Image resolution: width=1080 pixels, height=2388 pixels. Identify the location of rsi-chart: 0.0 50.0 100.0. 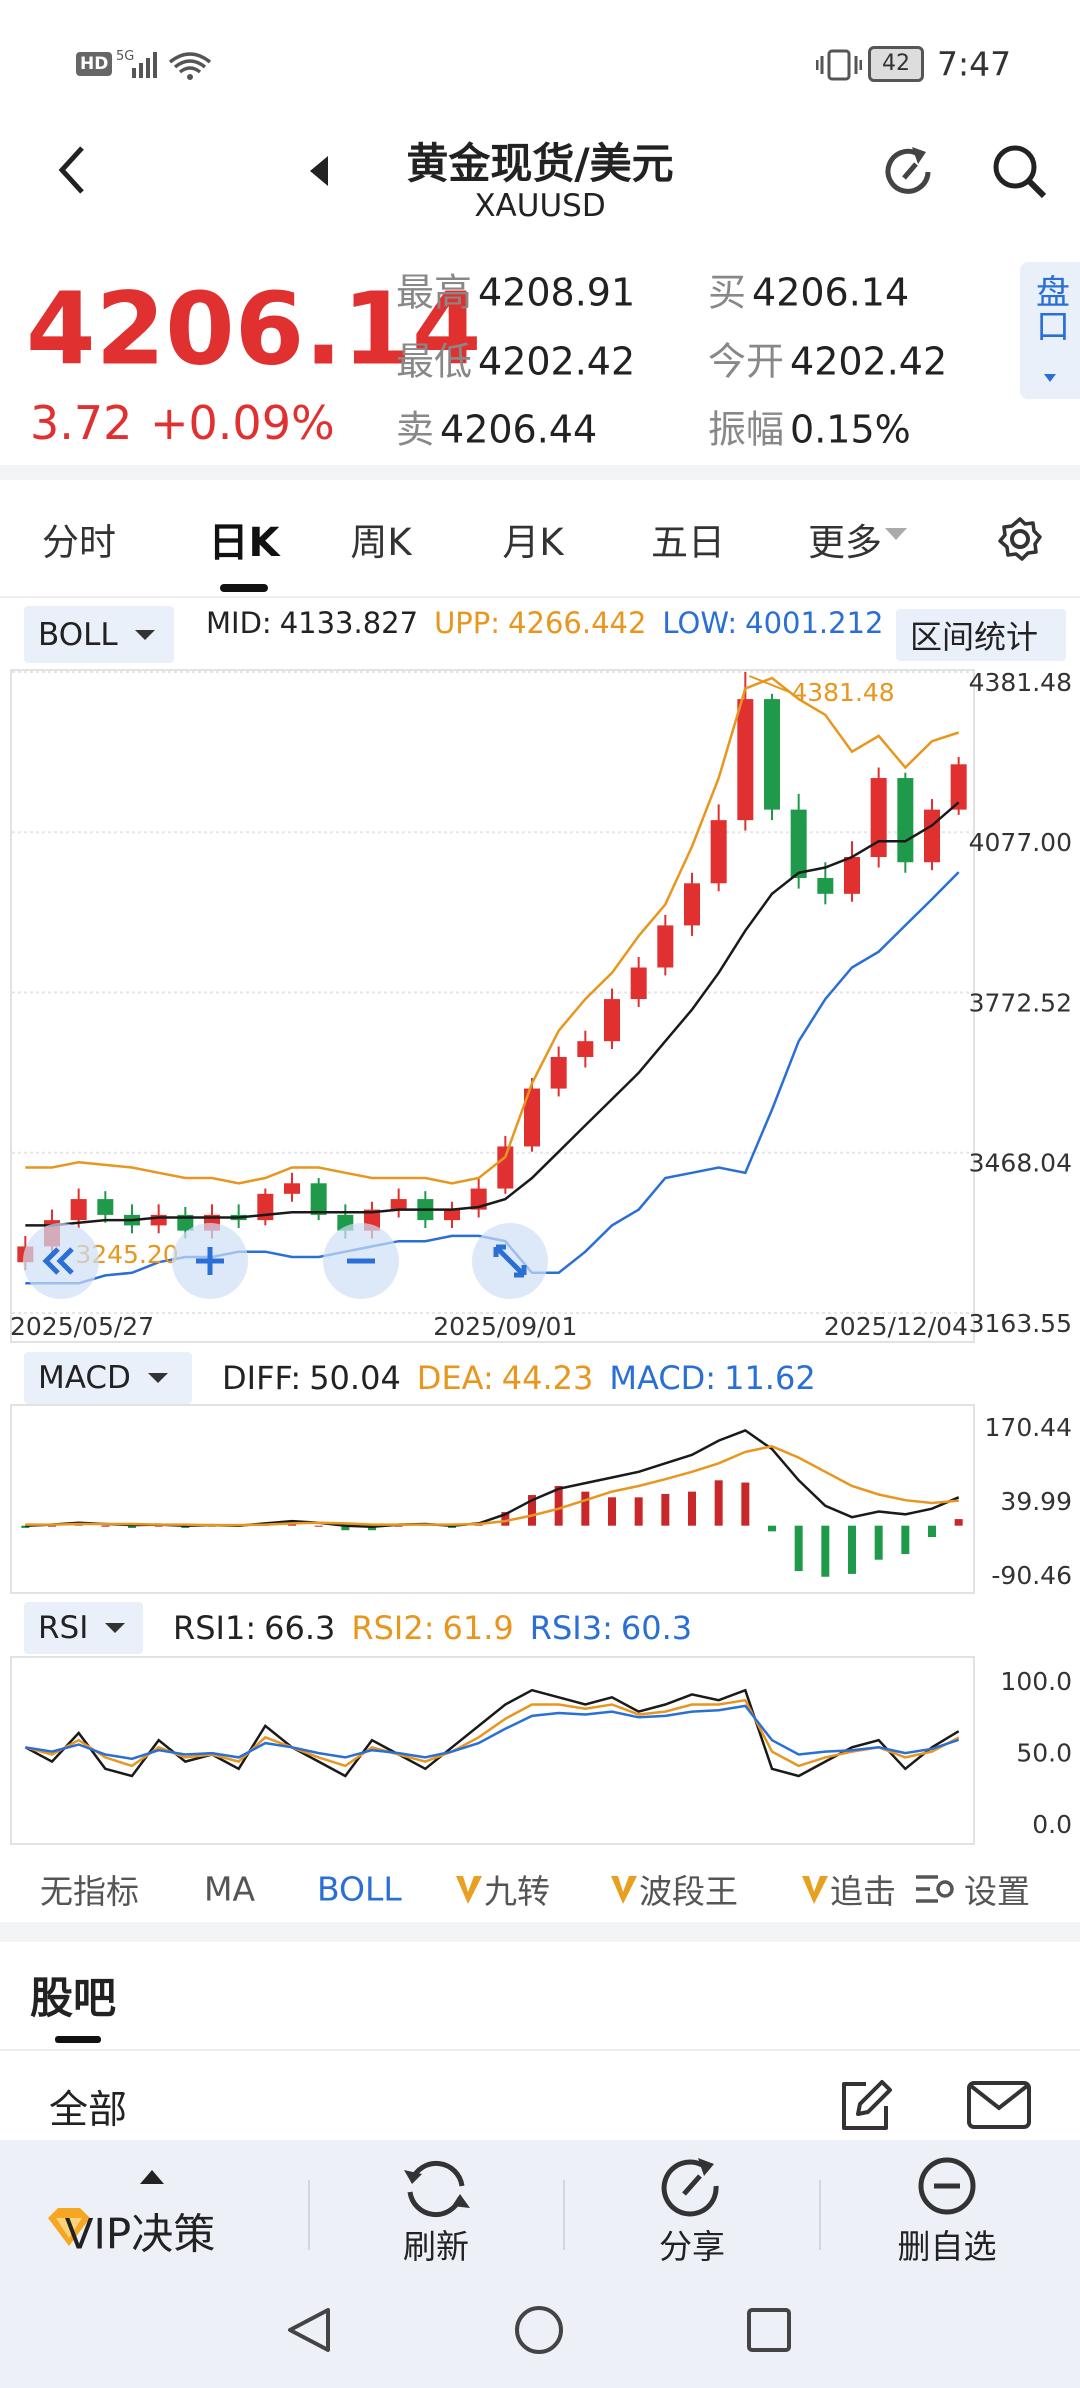
(541, 1750).